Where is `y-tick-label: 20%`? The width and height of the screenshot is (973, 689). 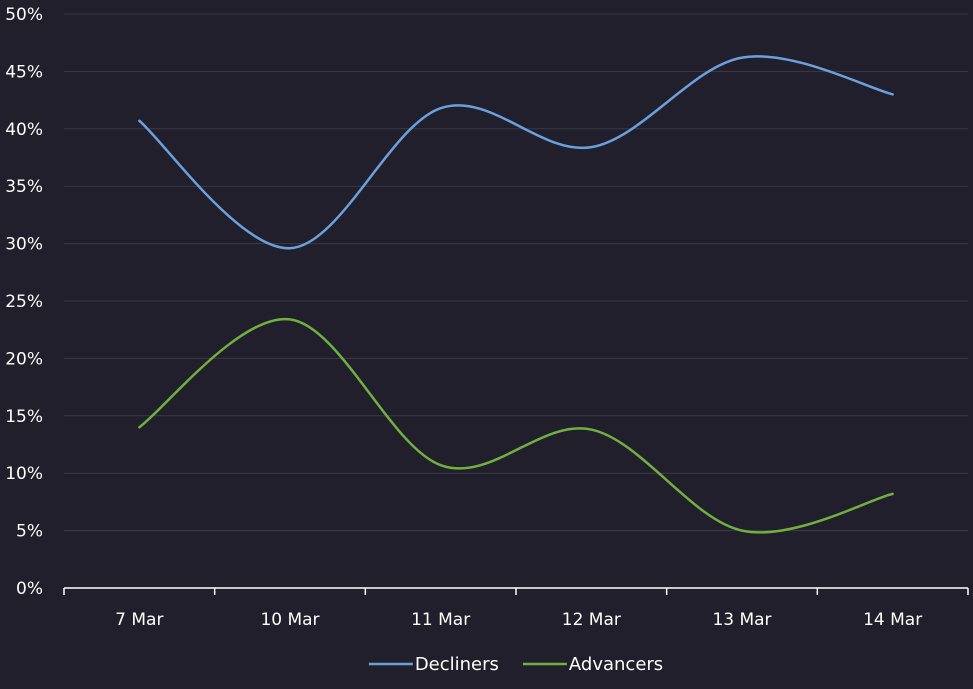
y-tick-label: 20% is located at coordinates (24, 359).